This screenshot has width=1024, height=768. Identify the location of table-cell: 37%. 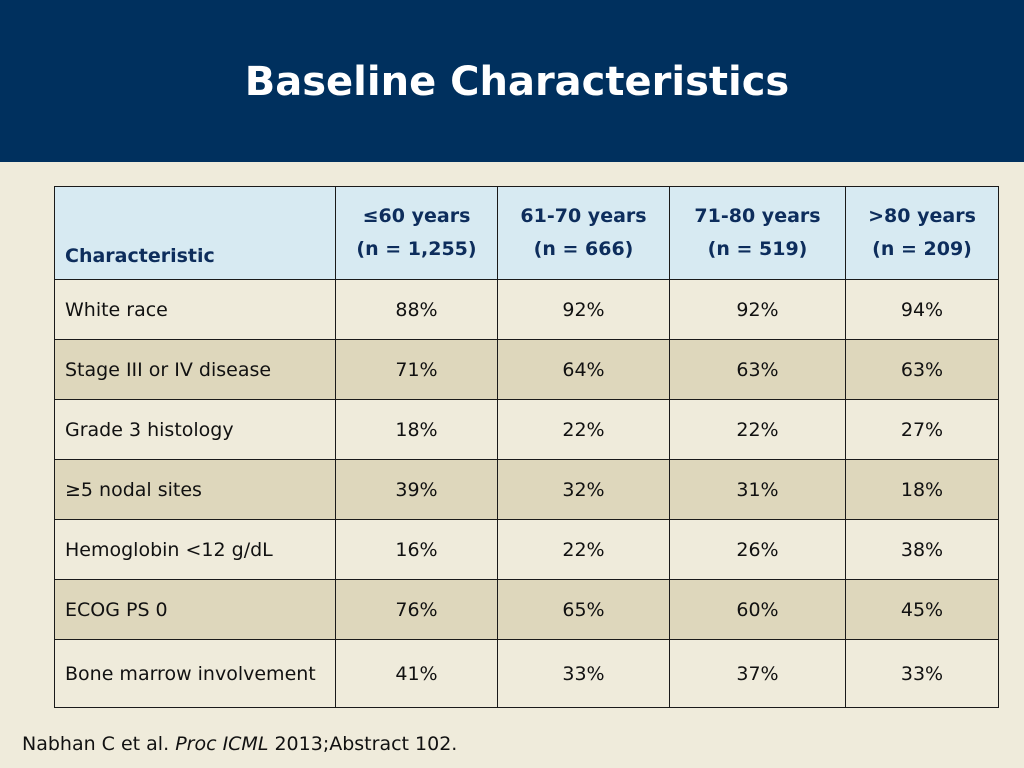
(757, 673).